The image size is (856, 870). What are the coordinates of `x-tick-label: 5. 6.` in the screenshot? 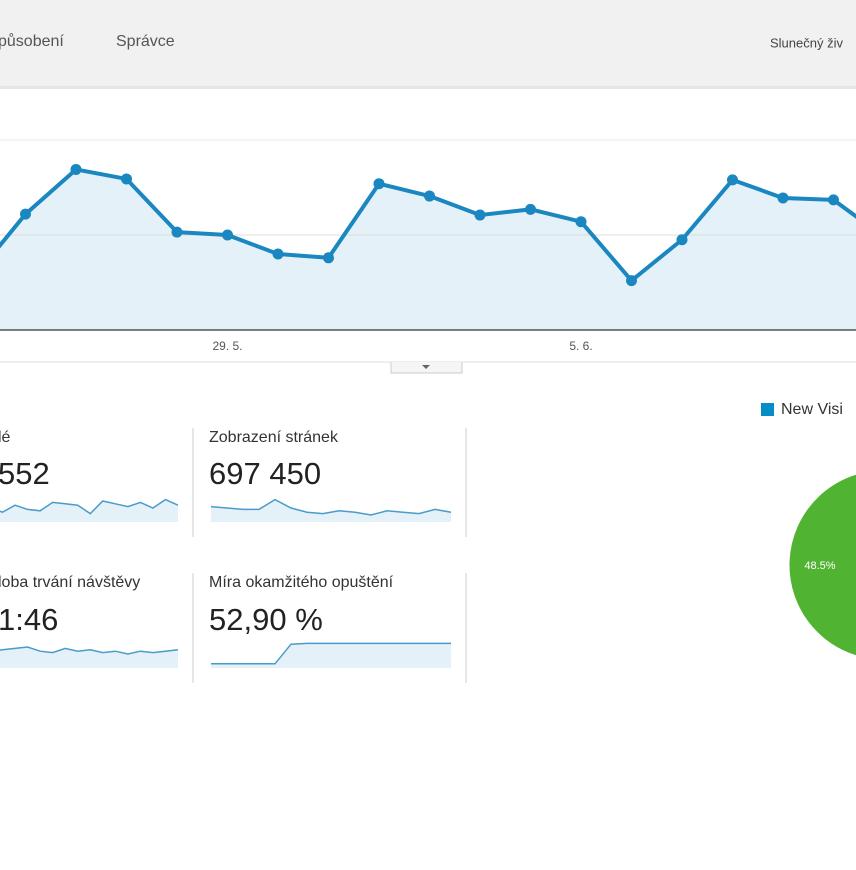 It's located at (580, 346).